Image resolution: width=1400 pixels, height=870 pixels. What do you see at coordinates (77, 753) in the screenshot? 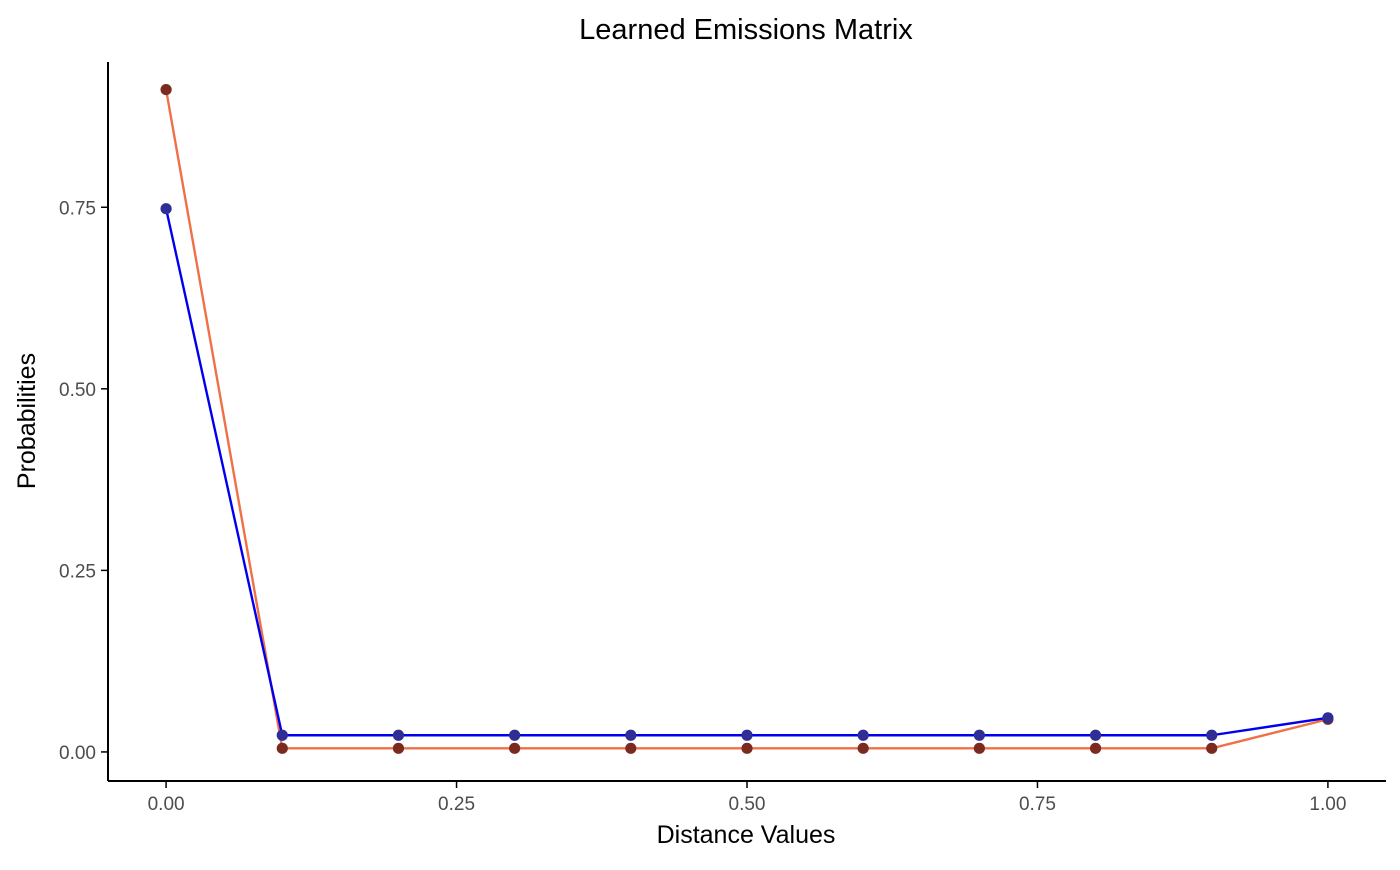
I see `y-tick-label: 0.00` at bounding box center [77, 753].